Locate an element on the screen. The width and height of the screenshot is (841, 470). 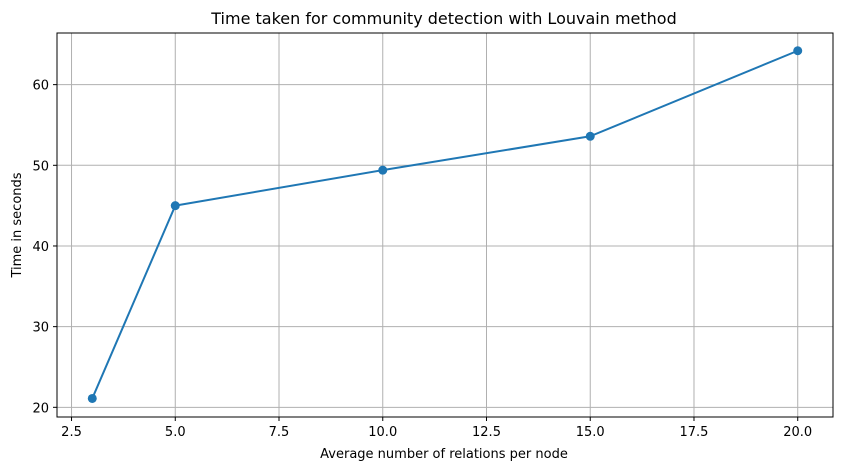
y-tick-label: 50 is located at coordinates (40, 166).